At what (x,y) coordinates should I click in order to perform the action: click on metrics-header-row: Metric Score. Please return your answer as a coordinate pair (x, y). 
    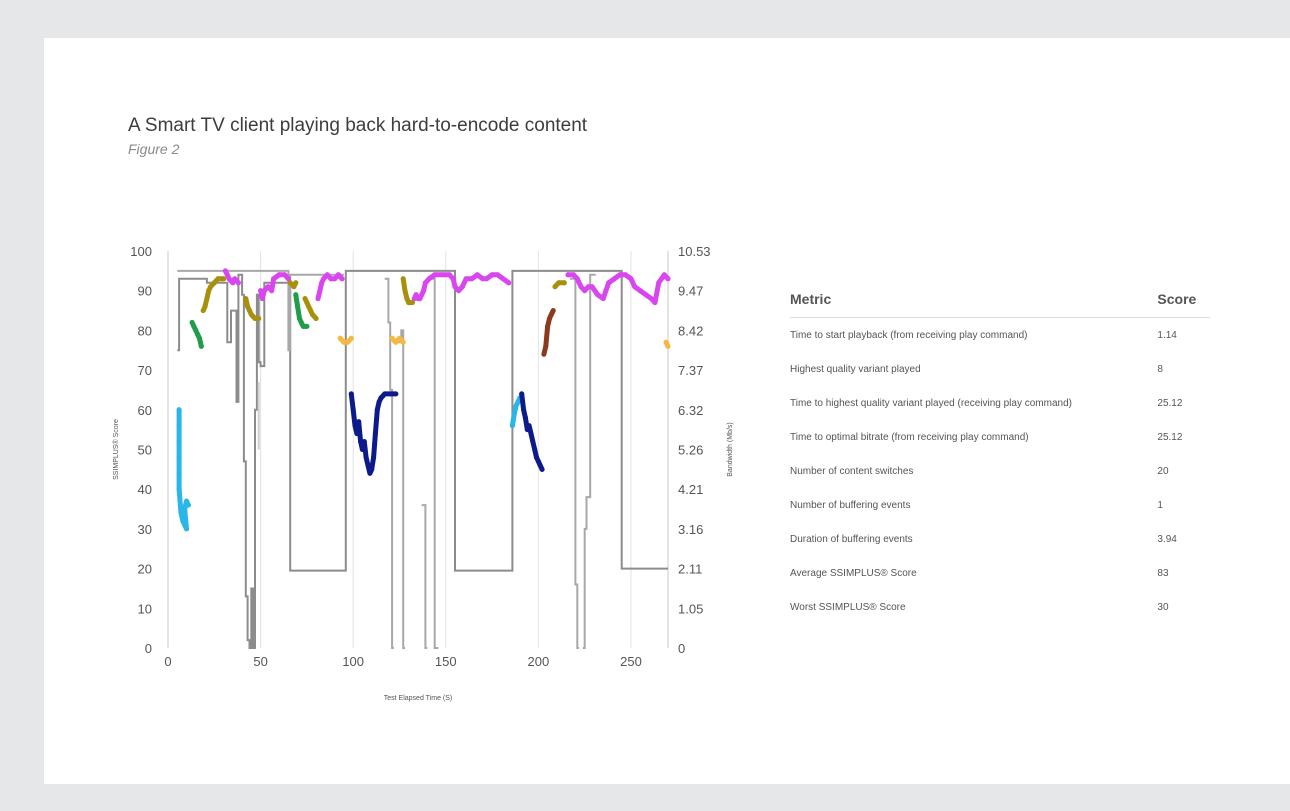
    Looking at the image, I should click on (1000, 300).